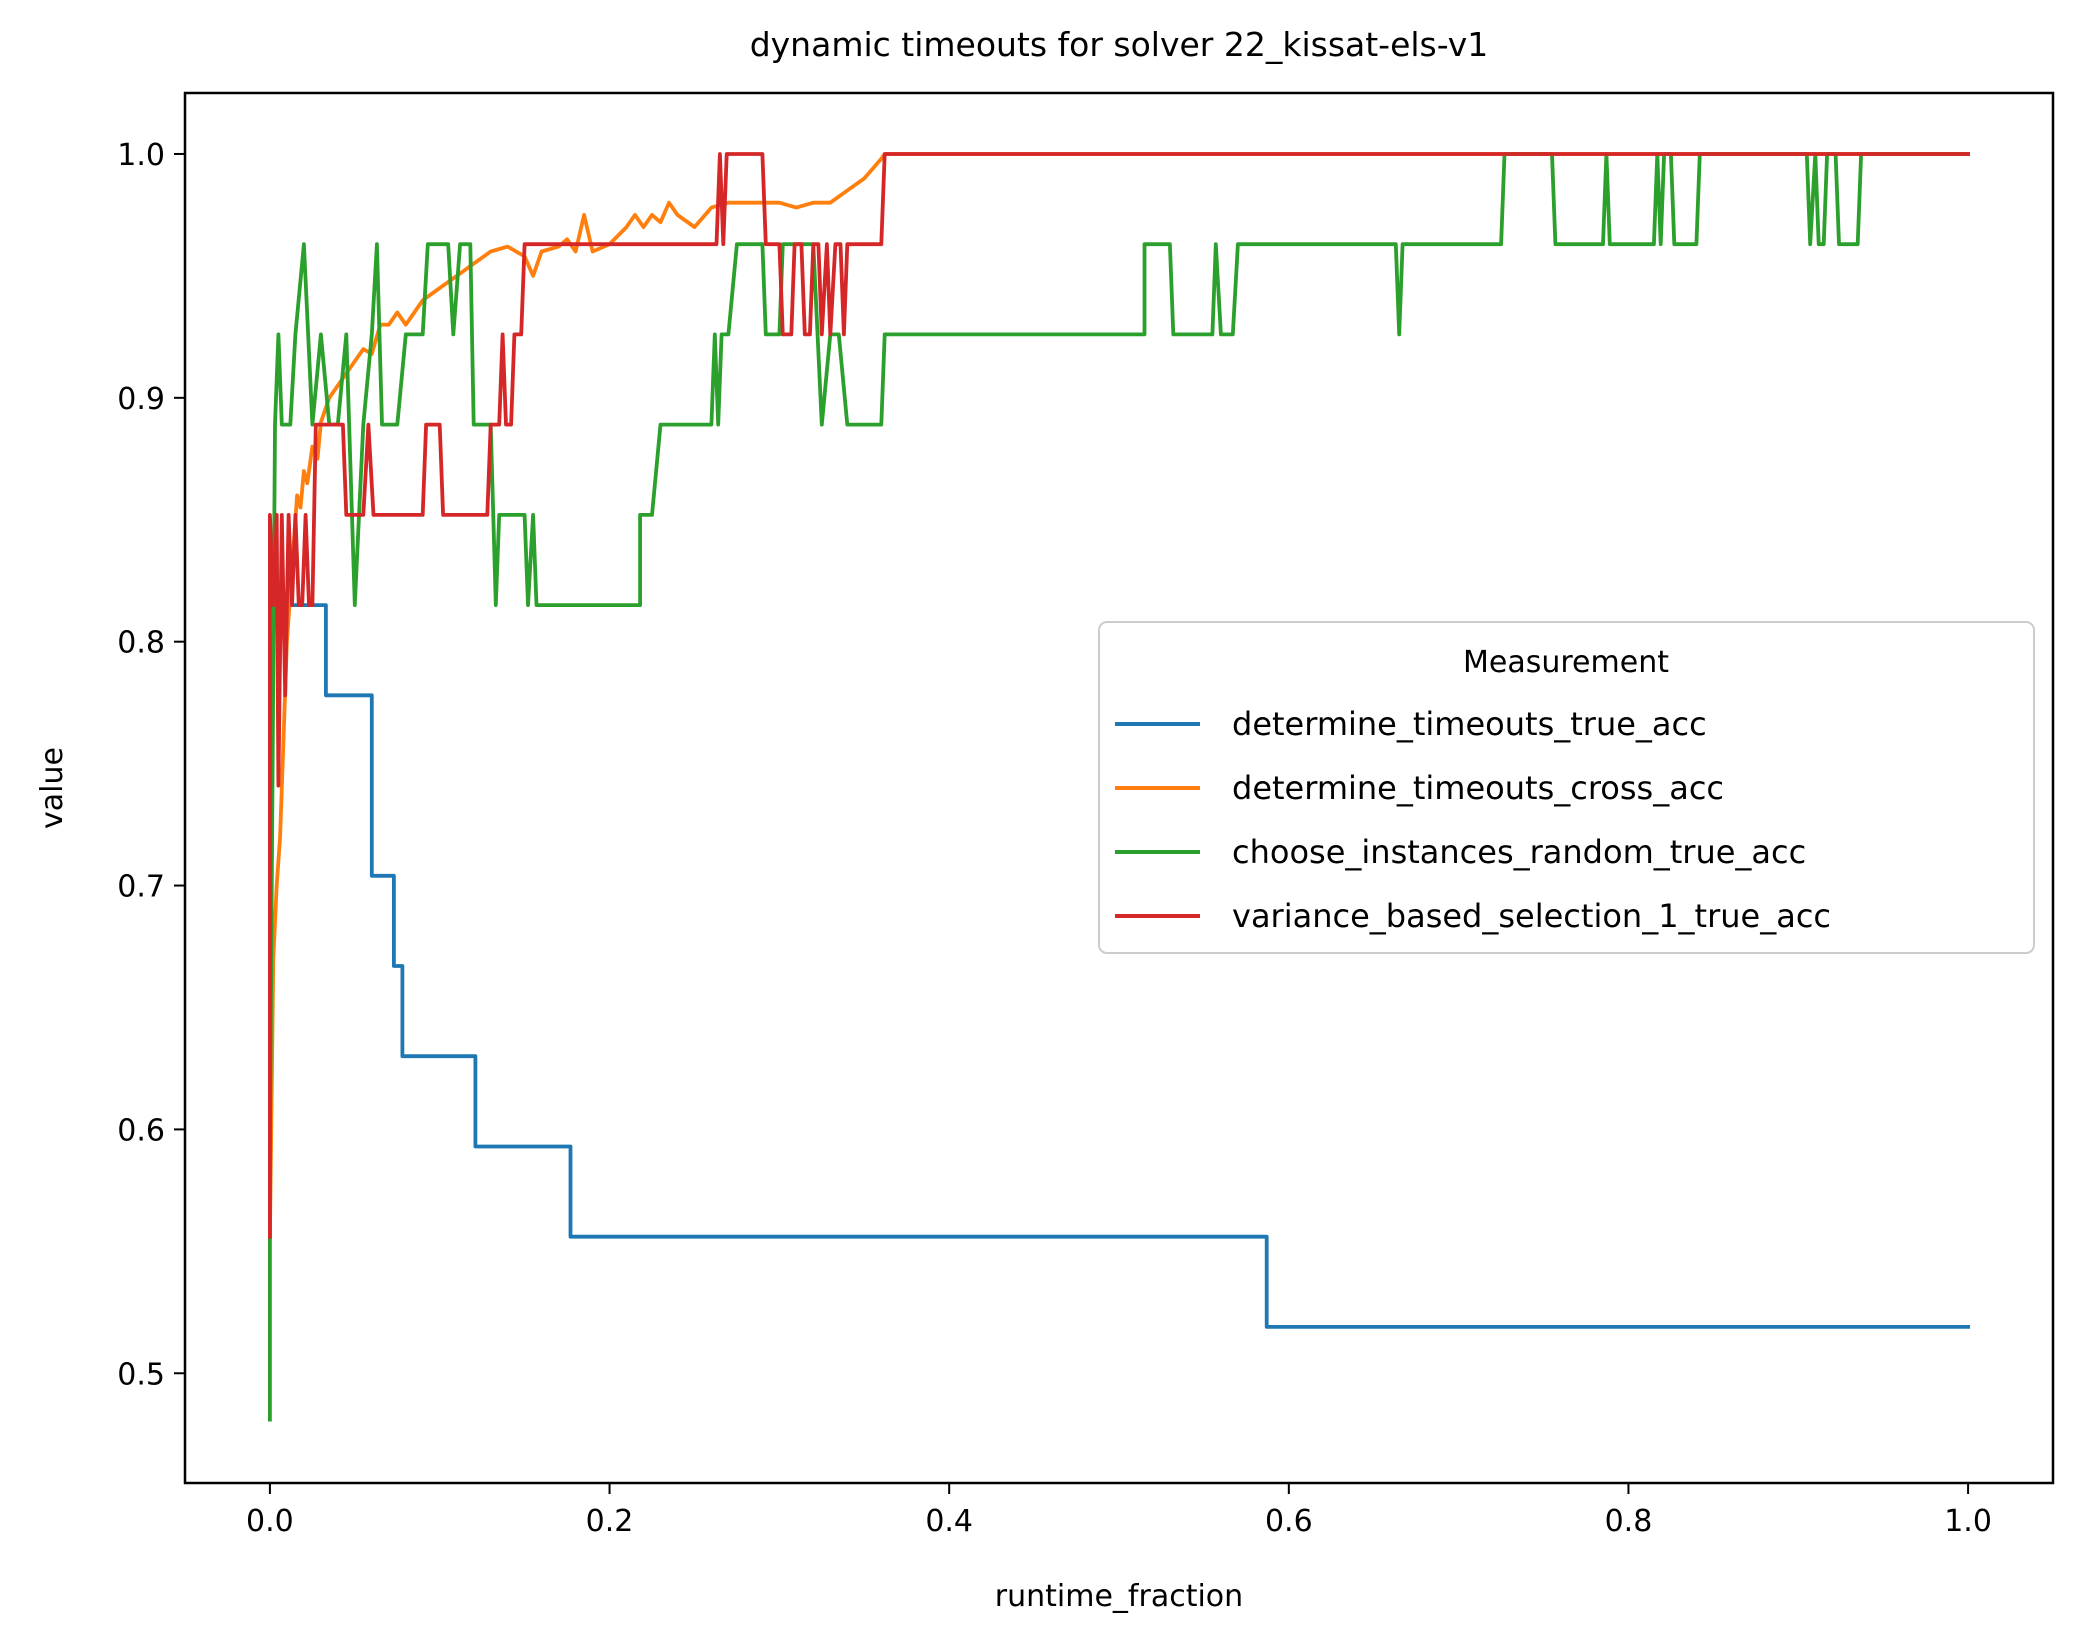 This screenshot has width=2074, height=1639. Describe the element at coordinates (1469, 724) in the screenshot. I see `legend-label: determine_timeouts_true_acc` at that location.